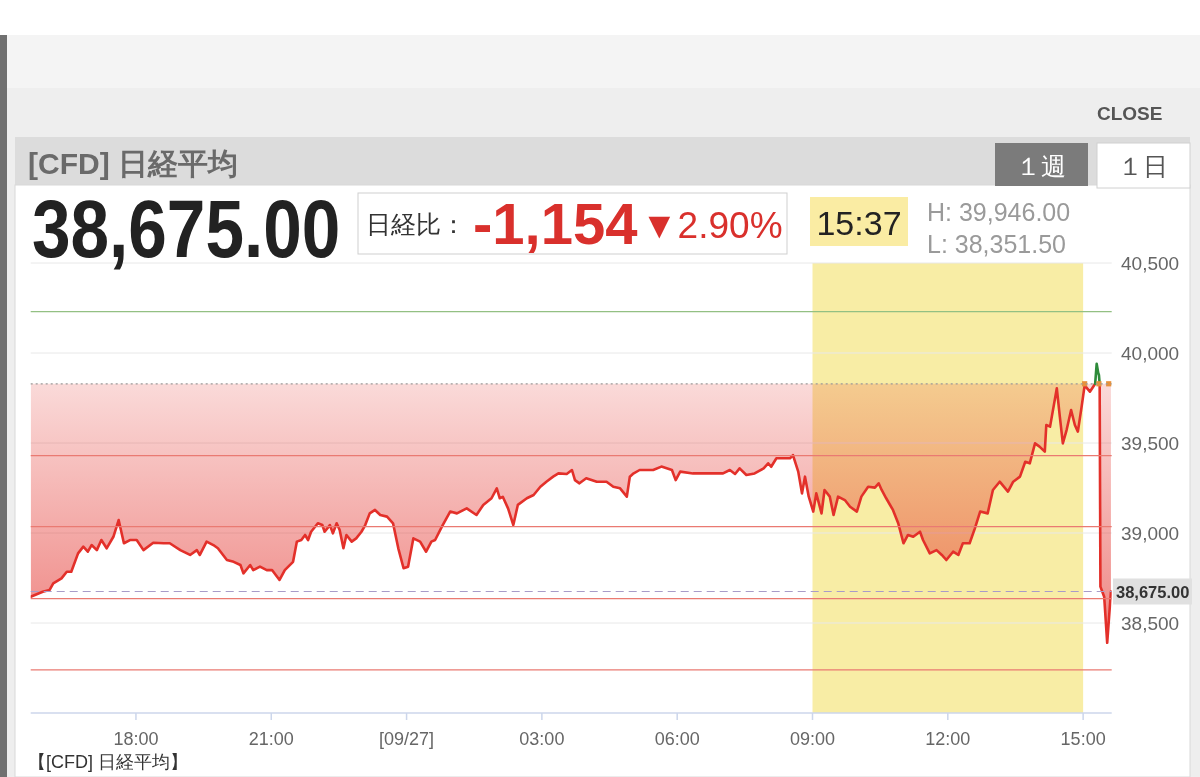  I want to click on y-tick-label: 40,000, so click(1150, 353).